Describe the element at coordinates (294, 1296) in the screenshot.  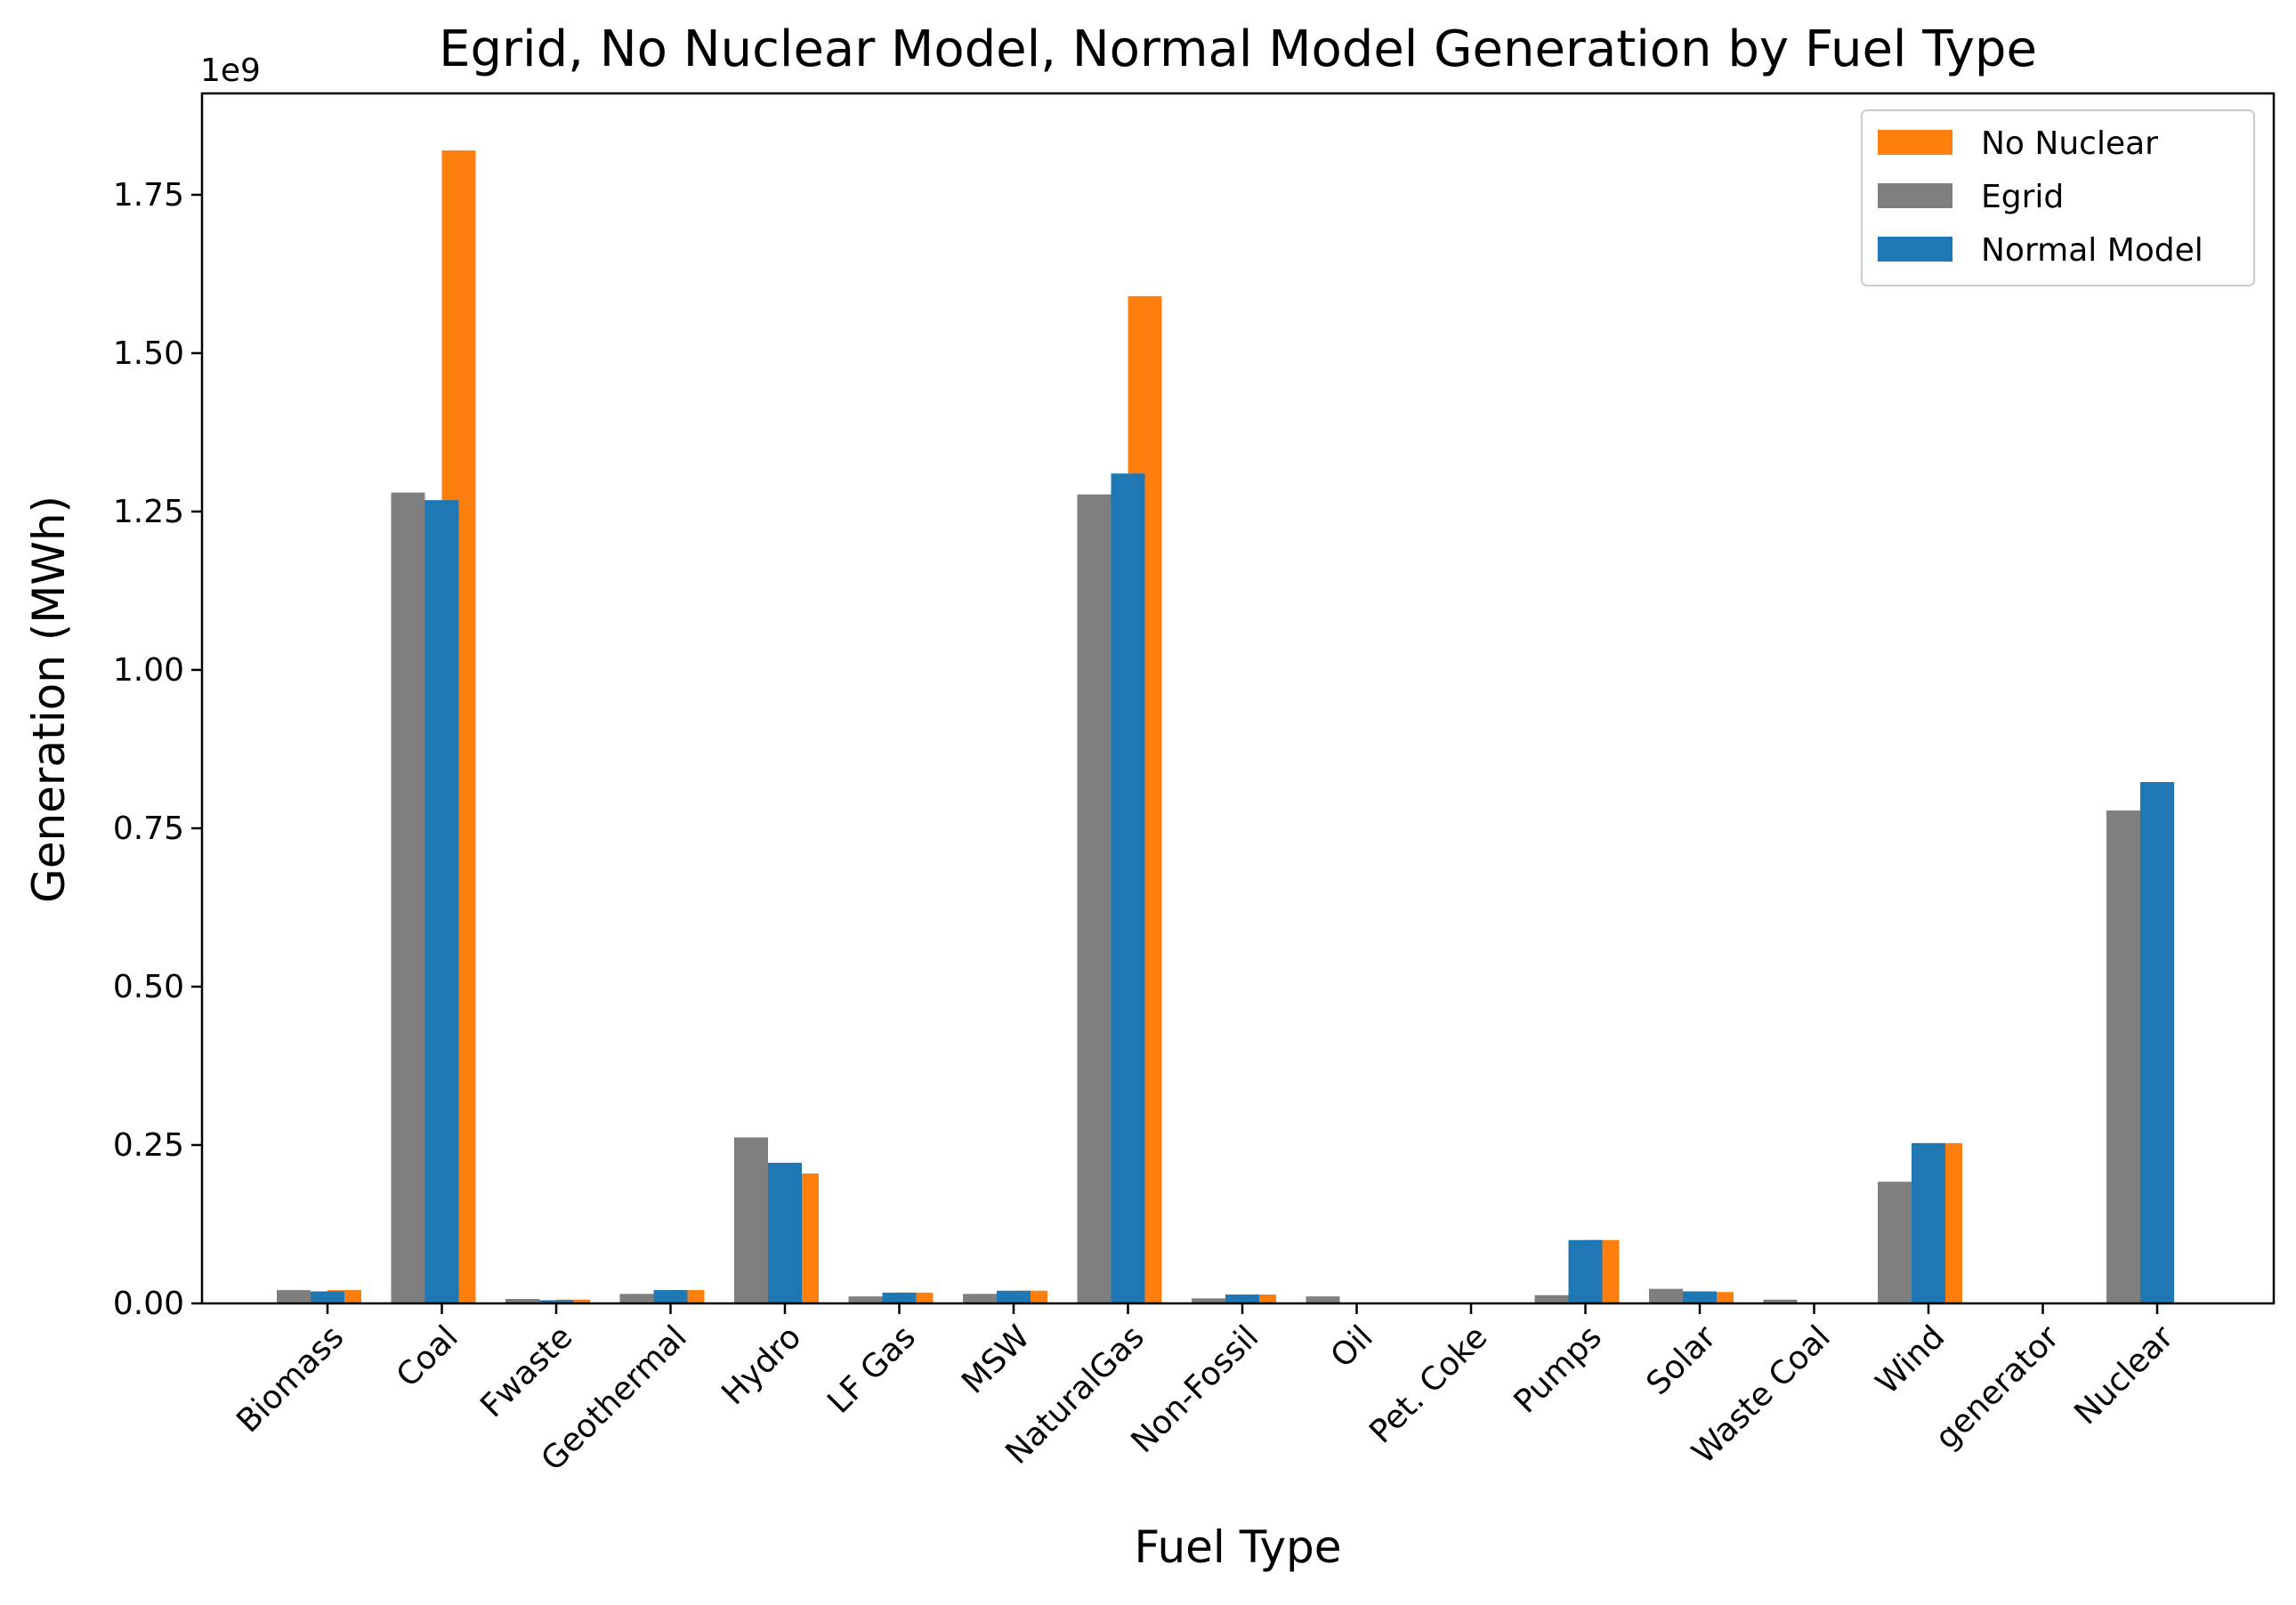
I see `bar-egrid-biomass` at that location.